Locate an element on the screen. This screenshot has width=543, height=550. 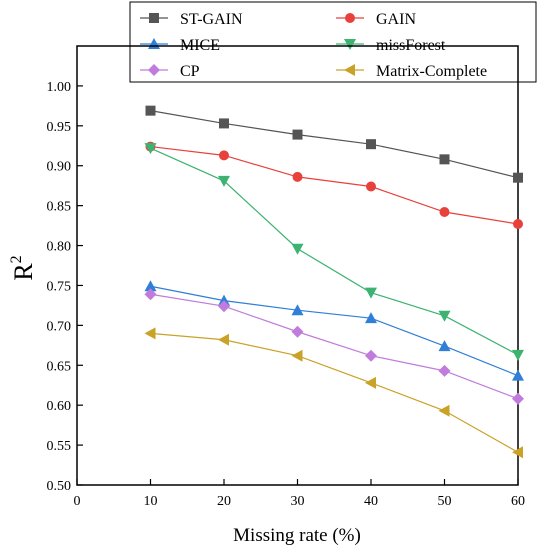
y-tick-label: 0.50 is located at coordinates (59, 486).